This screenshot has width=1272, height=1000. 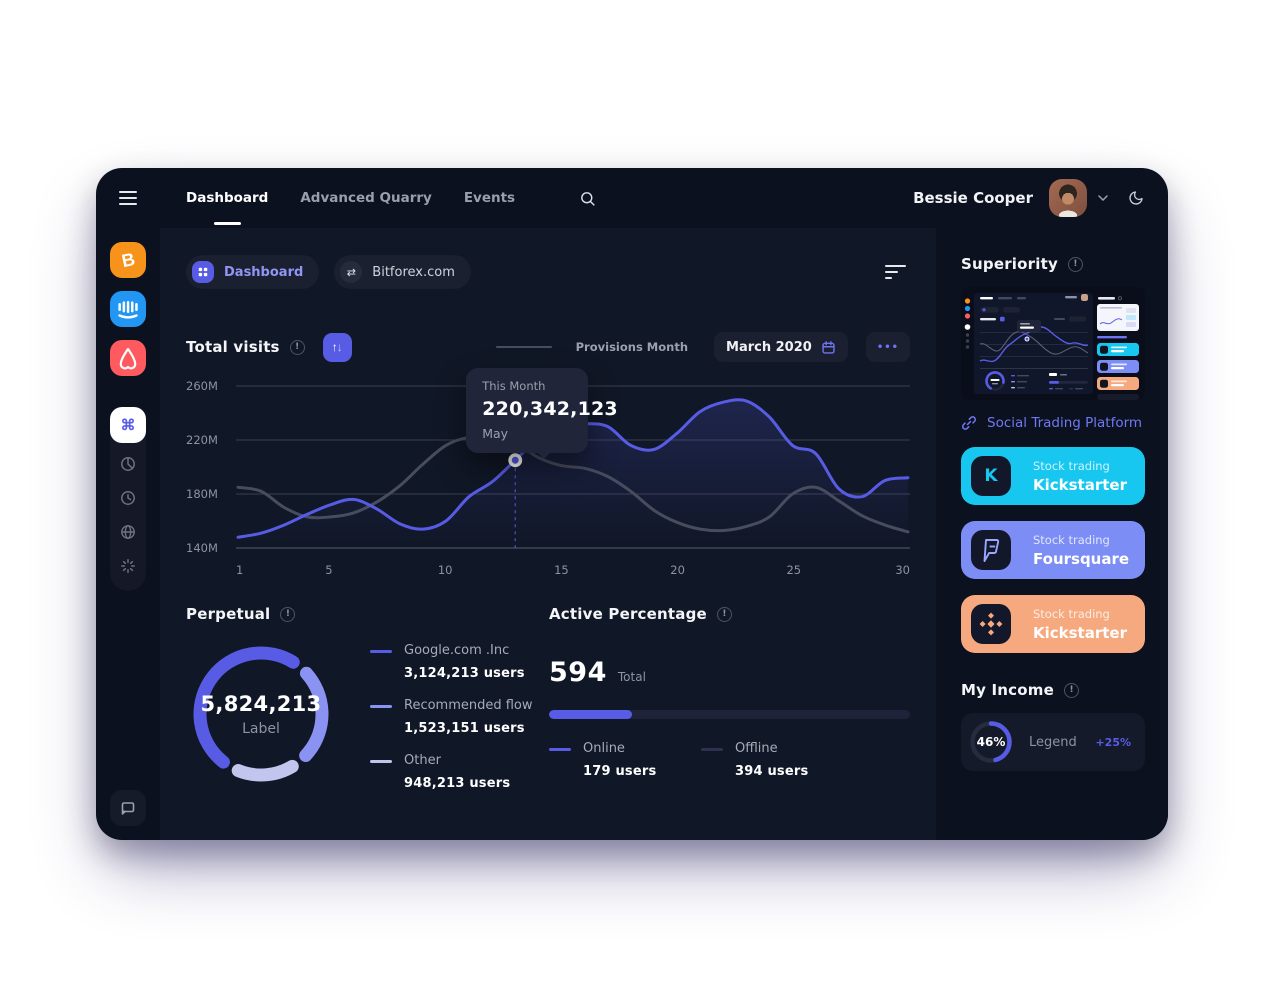 I want to click on legend-name: Recommended flow, so click(x=468, y=705).